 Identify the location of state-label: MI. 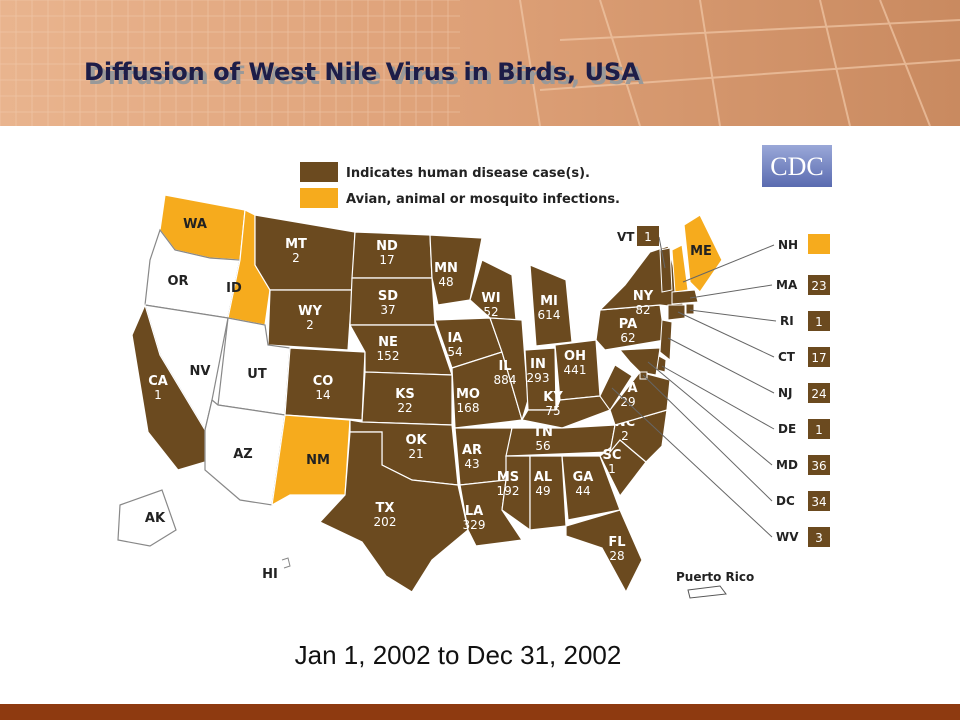
(549, 301).